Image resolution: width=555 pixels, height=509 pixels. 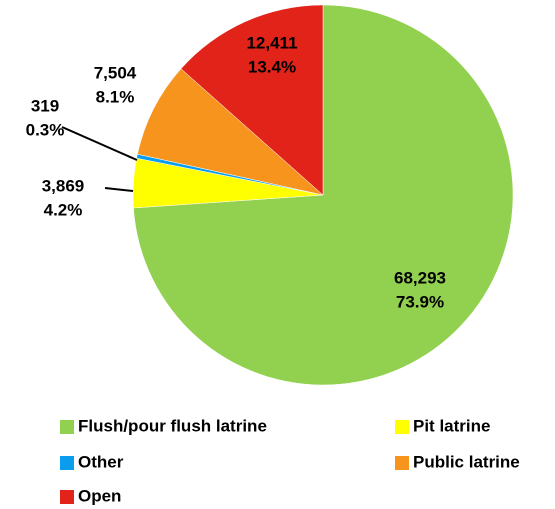 I want to click on value-label: 12,411, so click(x=271, y=42).